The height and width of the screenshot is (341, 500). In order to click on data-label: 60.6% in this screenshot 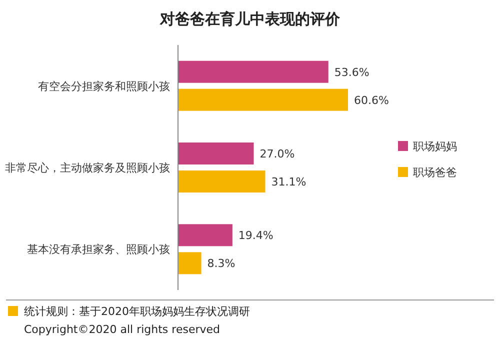, I will do `click(371, 100)`.